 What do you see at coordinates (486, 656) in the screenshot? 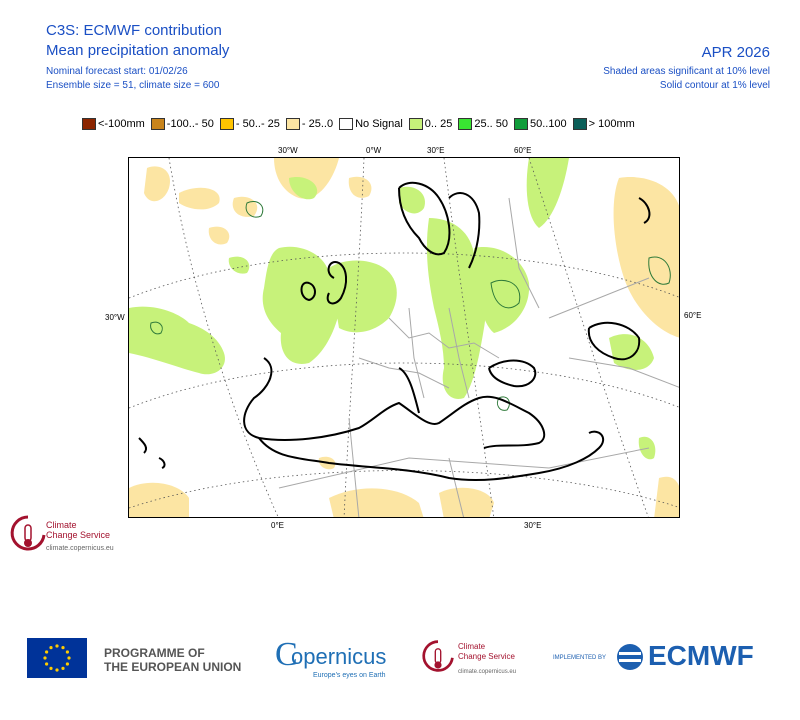
I see `c3s-footer-line2: Change Service` at bounding box center [486, 656].